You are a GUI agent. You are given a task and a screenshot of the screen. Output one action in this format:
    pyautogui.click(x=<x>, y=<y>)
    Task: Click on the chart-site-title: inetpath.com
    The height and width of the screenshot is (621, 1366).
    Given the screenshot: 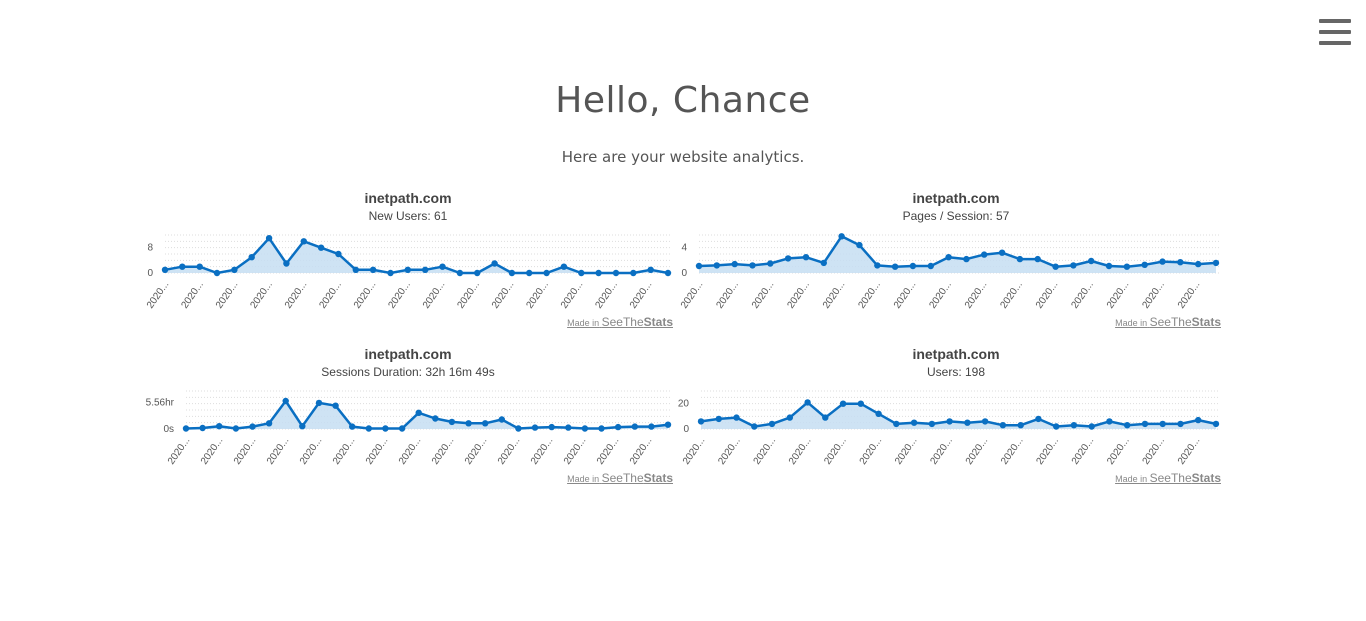 What is the action you would take?
    pyautogui.click(x=408, y=198)
    